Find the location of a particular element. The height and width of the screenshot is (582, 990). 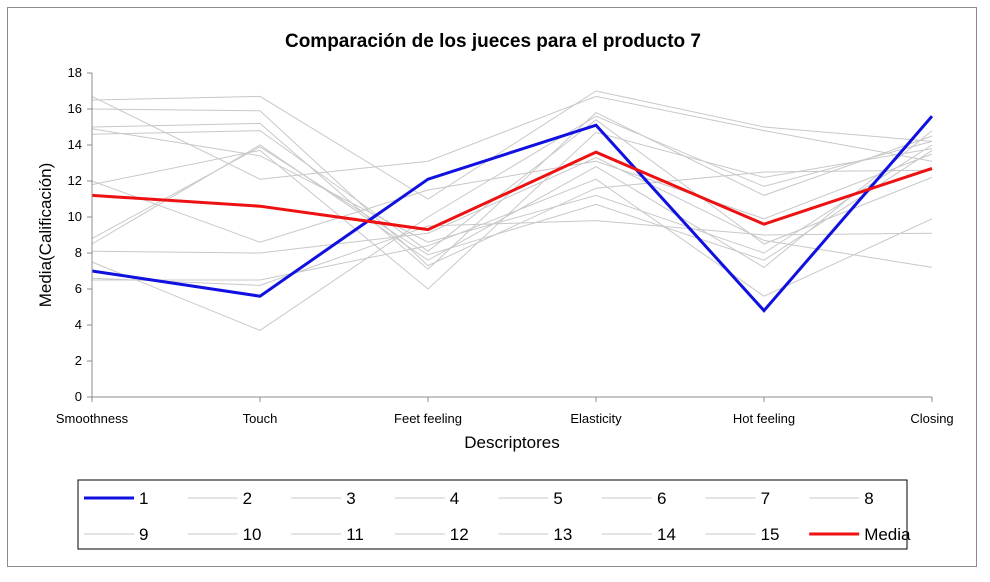

legend-label: 2 is located at coordinates (247, 498).